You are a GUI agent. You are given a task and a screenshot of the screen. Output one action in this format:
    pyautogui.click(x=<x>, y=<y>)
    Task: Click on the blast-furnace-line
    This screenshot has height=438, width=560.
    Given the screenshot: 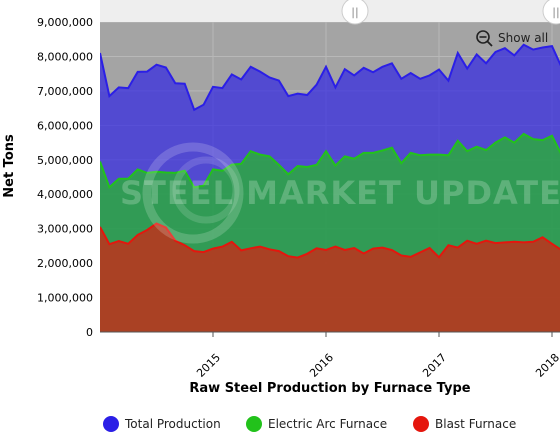 What is the action you would take?
    pyautogui.click(x=330, y=240)
    